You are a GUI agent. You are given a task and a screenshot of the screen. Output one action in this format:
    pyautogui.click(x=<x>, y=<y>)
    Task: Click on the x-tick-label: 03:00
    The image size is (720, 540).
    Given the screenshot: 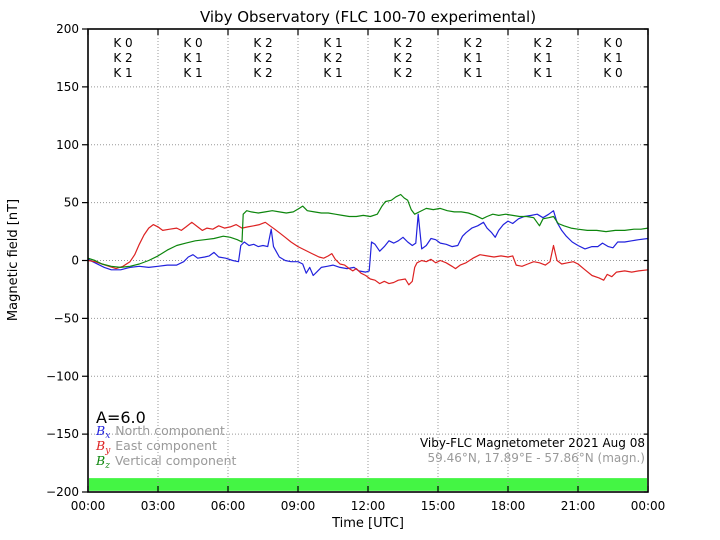 What is the action you would take?
    pyautogui.click(x=158, y=506)
    